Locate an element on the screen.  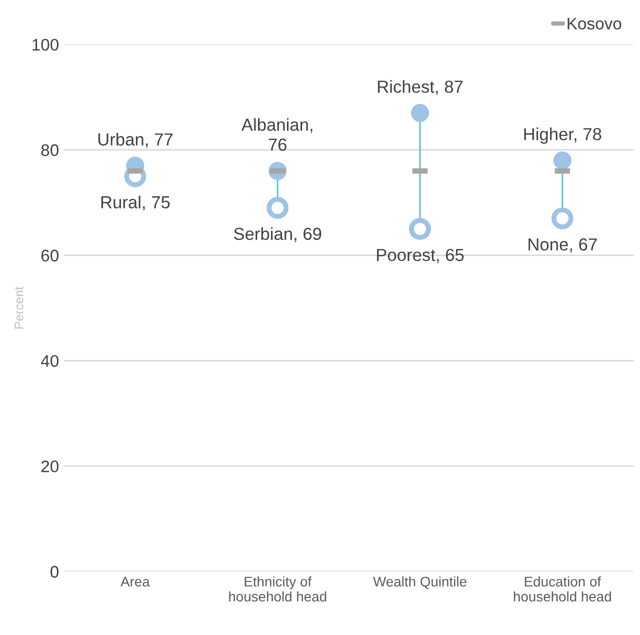
data-label: Rural, 75 is located at coordinates (135, 203).